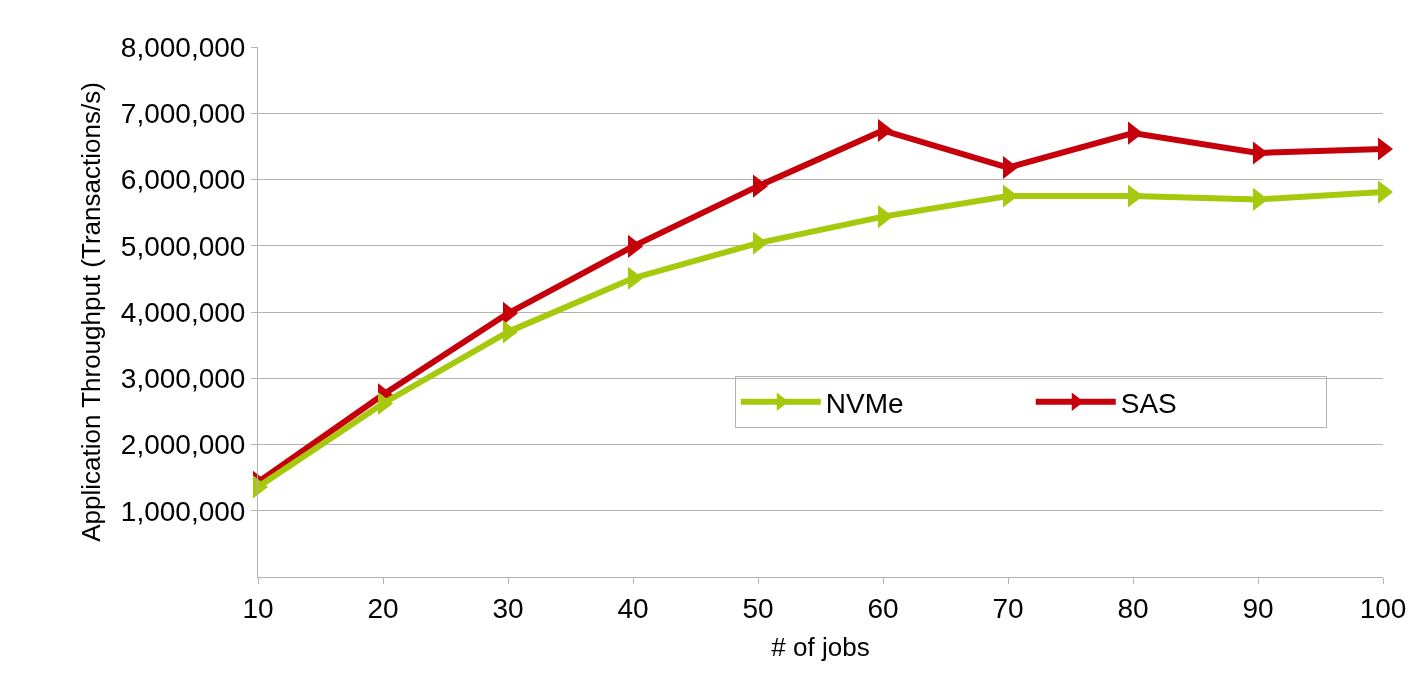 The height and width of the screenshot is (698, 1417). I want to click on y-axis-title: Application Throughput (Transactions/s), so click(91, 312).